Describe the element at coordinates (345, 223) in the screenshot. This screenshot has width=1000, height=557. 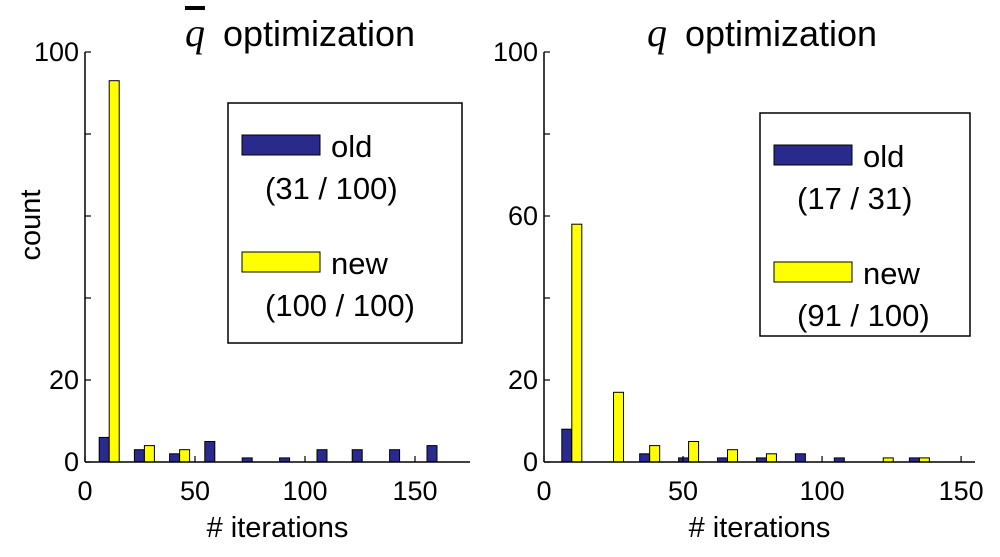
I see `legend: old (31 / 100) new (100 / 100)` at that location.